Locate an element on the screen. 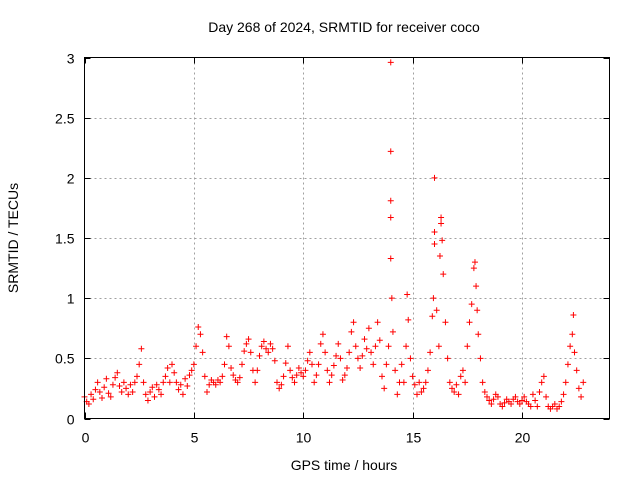  y-axis-label: SRMTID / TECUs is located at coordinates (13, 238).